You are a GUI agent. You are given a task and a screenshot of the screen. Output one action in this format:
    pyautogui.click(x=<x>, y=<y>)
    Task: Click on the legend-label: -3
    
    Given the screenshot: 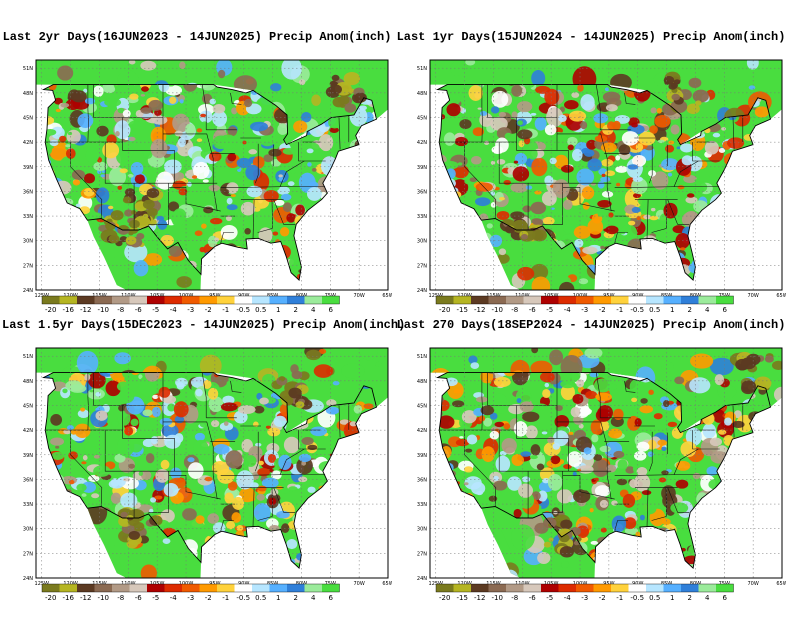 What is the action you would take?
    pyautogui.click(x=190, y=310)
    